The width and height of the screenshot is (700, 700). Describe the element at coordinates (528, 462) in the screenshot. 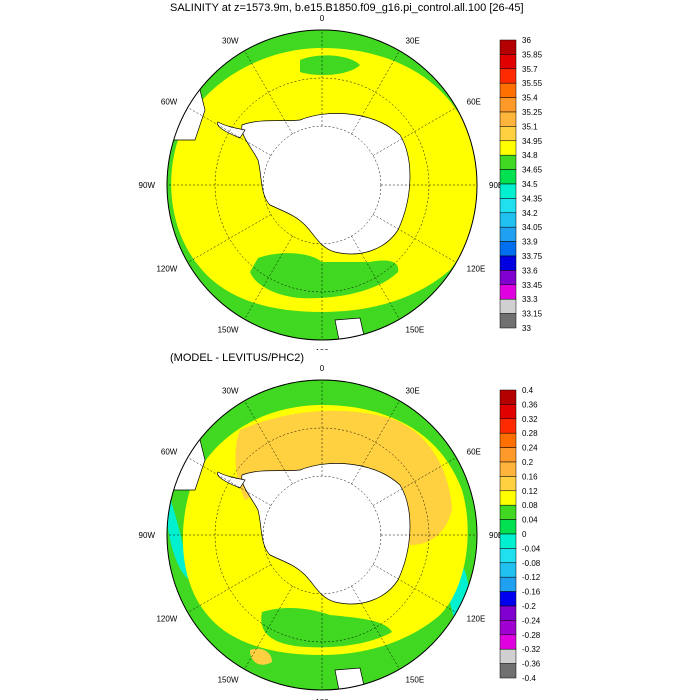

I see `colorbar-label: 0.2` at that location.